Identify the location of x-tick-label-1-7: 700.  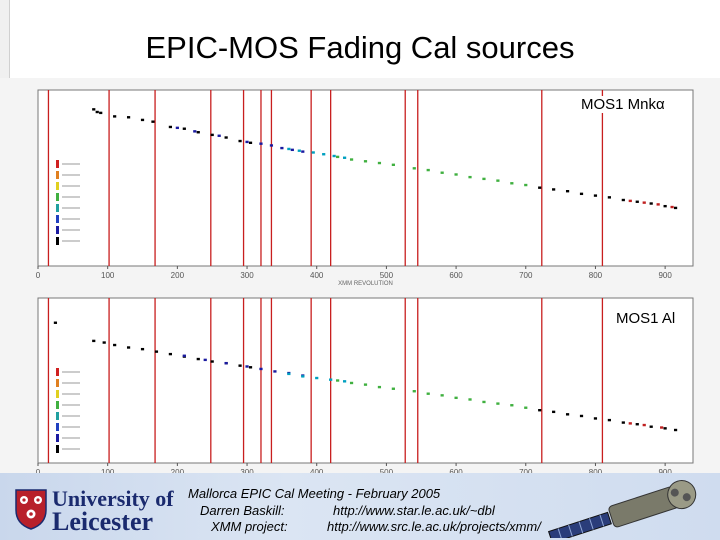
(526, 470).